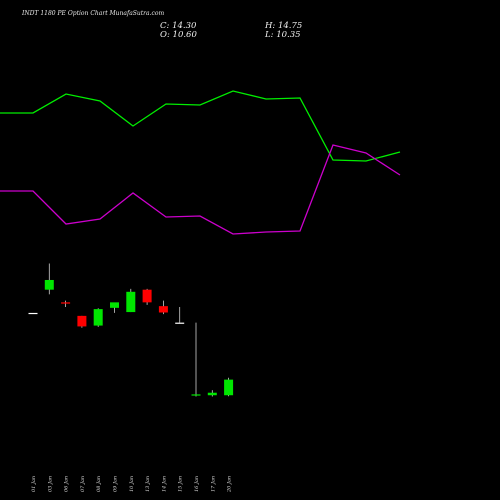  Describe the element at coordinates (116, 484) in the screenshot. I see `x-tick-label: 09 Jan` at that location.